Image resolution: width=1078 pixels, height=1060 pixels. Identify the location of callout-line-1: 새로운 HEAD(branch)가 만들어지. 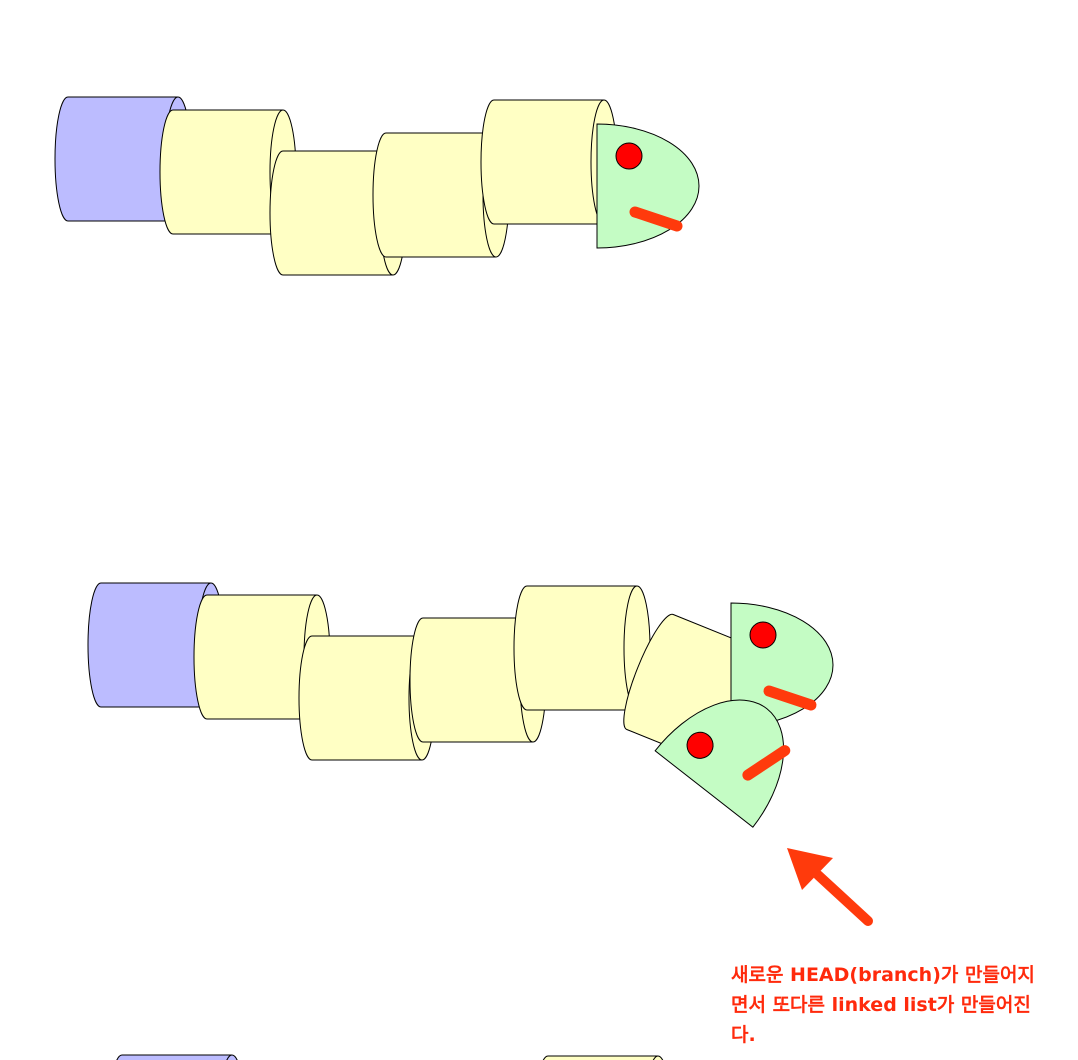
(883, 975).